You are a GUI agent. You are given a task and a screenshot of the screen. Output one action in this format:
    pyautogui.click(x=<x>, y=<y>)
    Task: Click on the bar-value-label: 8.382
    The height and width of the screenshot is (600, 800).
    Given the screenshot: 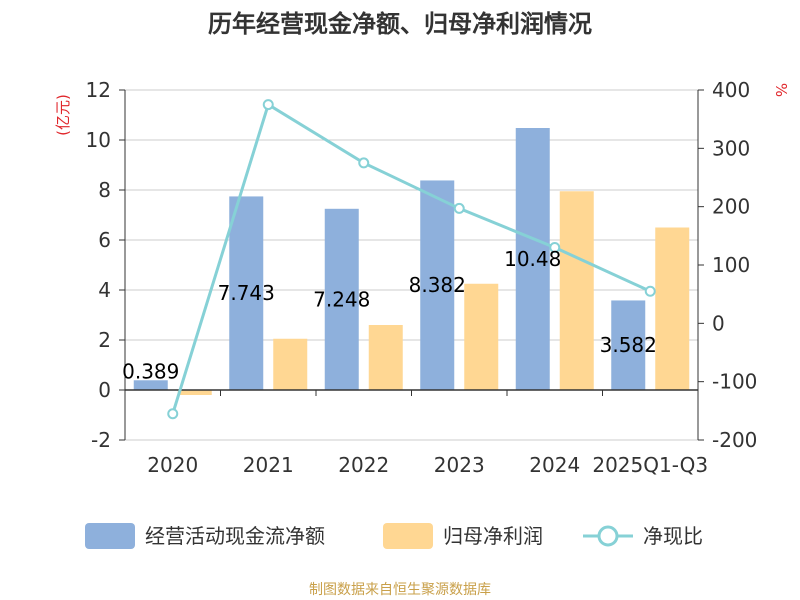 What is the action you would take?
    pyautogui.click(x=437, y=285)
    